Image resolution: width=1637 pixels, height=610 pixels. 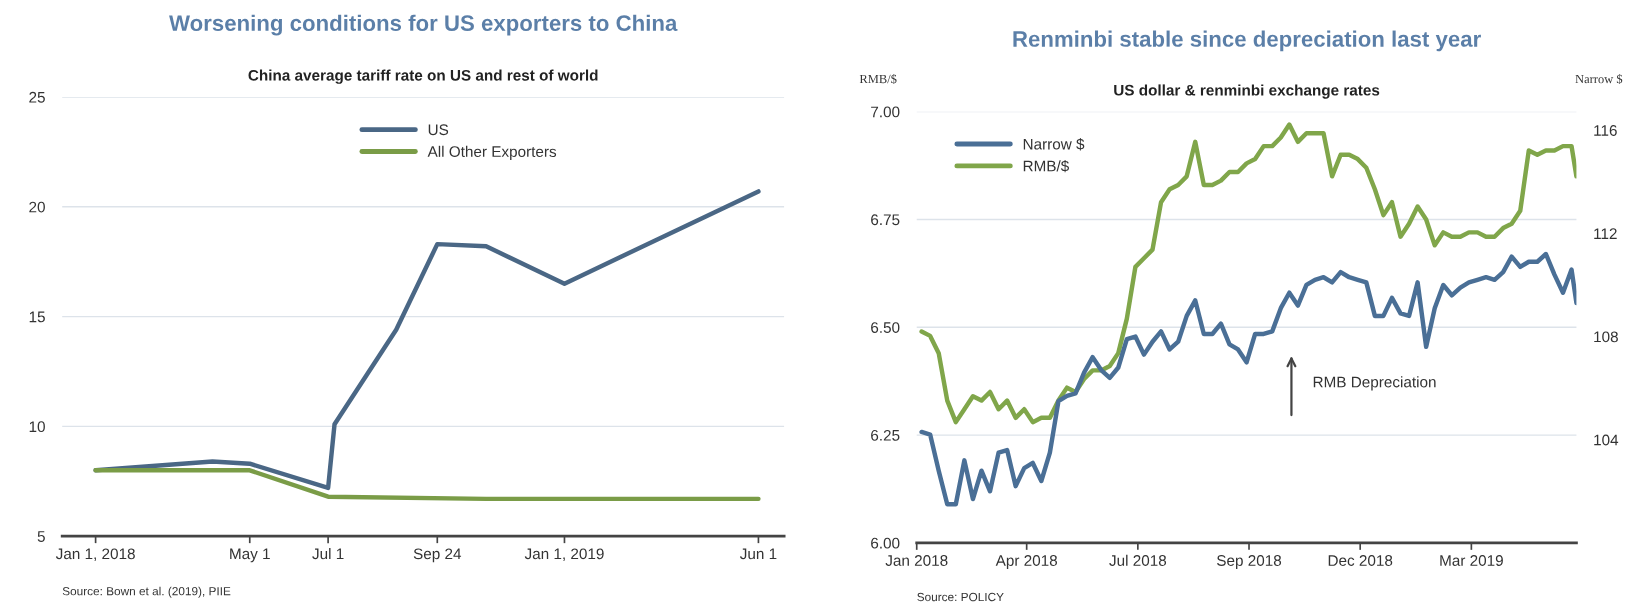 I want to click on legend-label: RMB/$, so click(x=1046, y=166).